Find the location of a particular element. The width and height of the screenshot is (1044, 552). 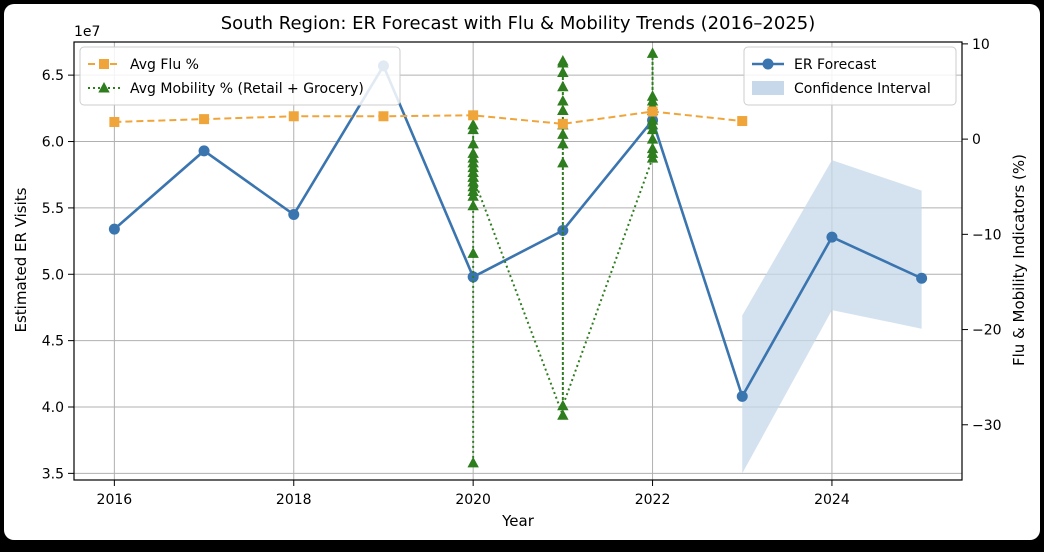

legend-label: Confidence Interval is located at coordinates (862, 89).